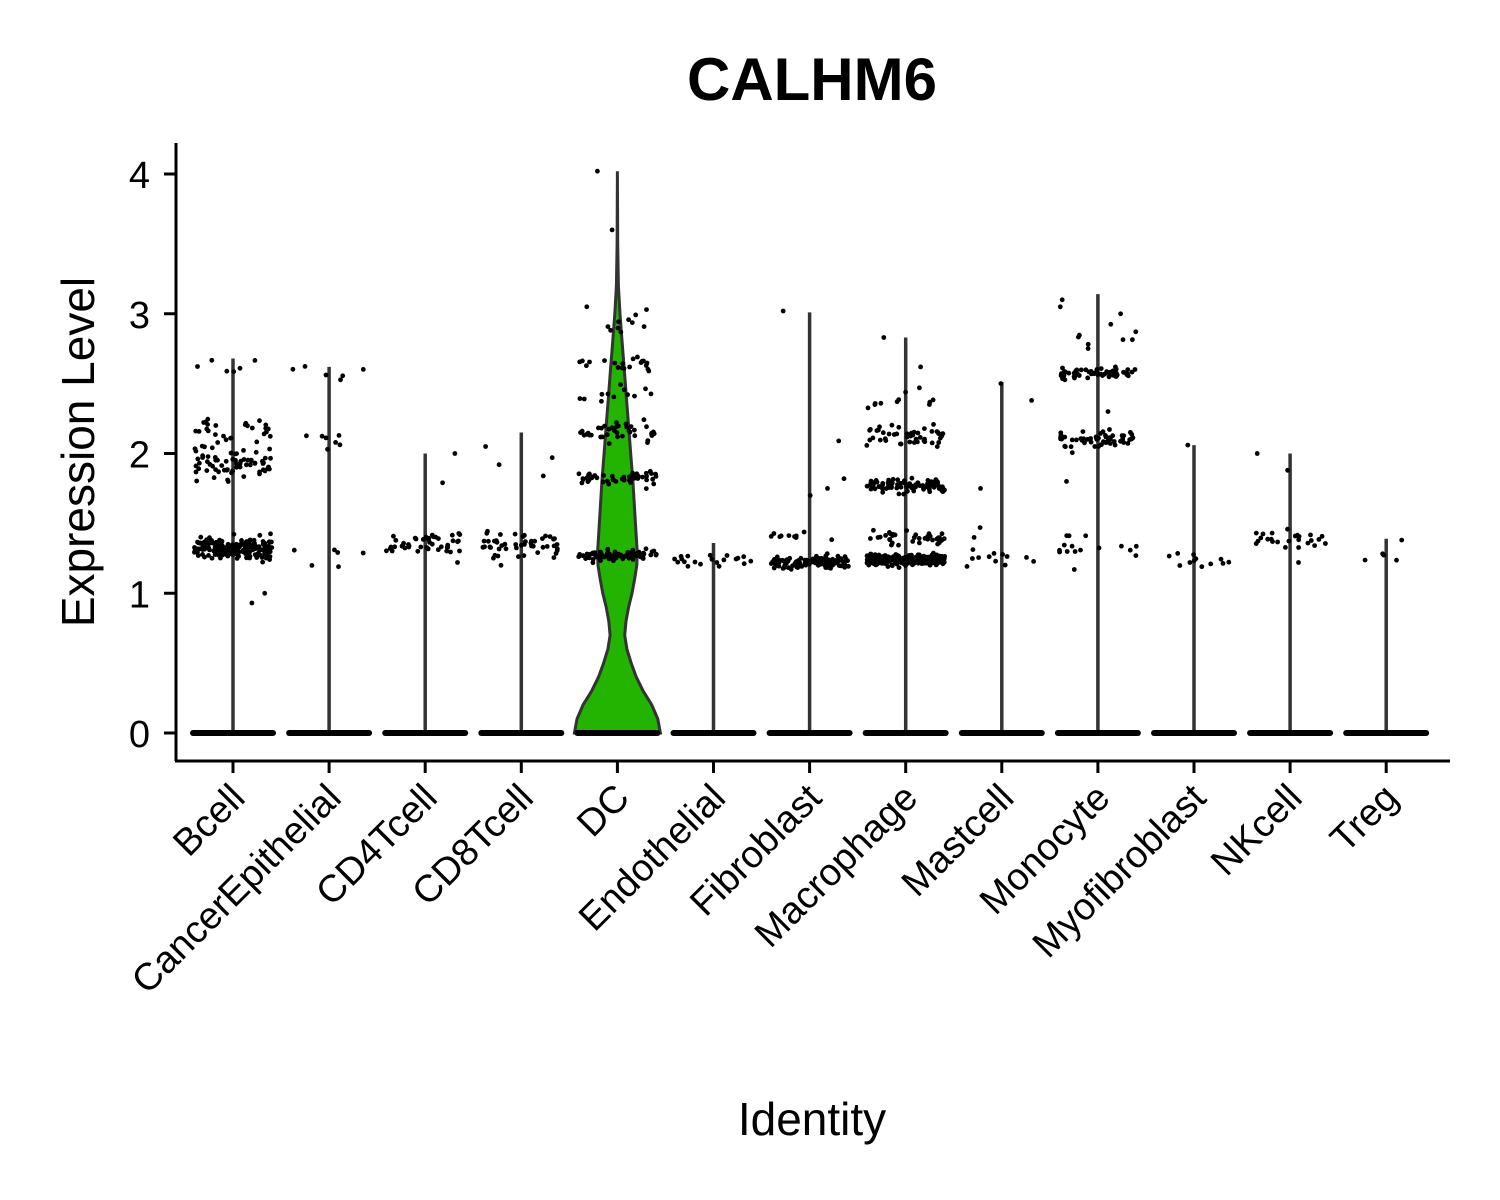  Describe the element at coordinates (1098, 434) in the screenshot. I see `points` at that location.